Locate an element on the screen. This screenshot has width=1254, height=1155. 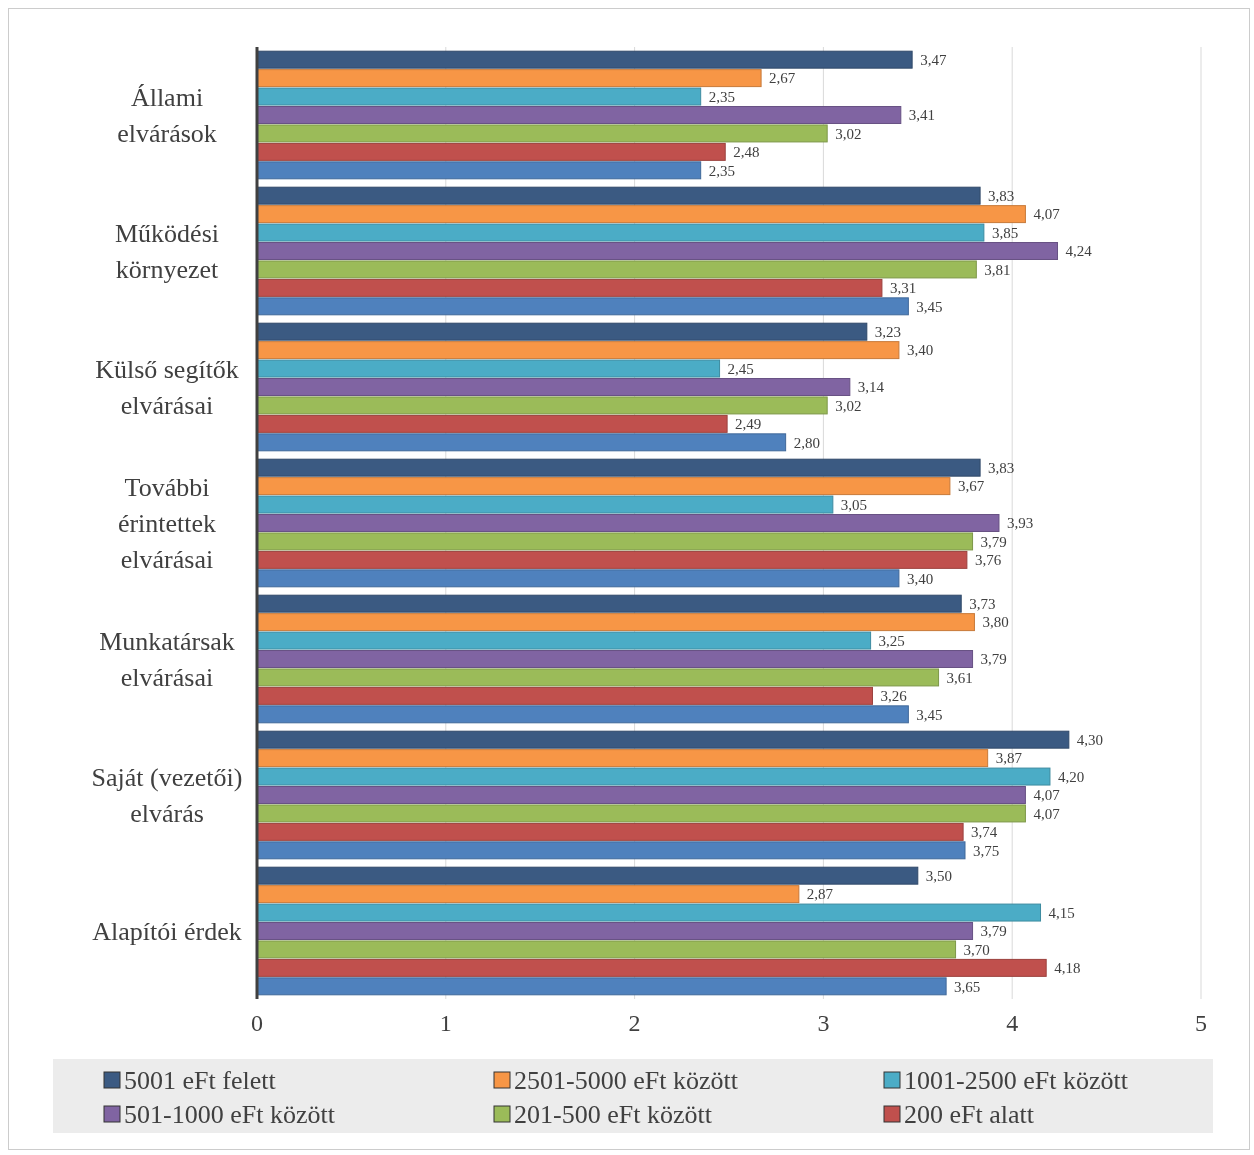
data-label: 3,81 is located at coordinates (997, 269).